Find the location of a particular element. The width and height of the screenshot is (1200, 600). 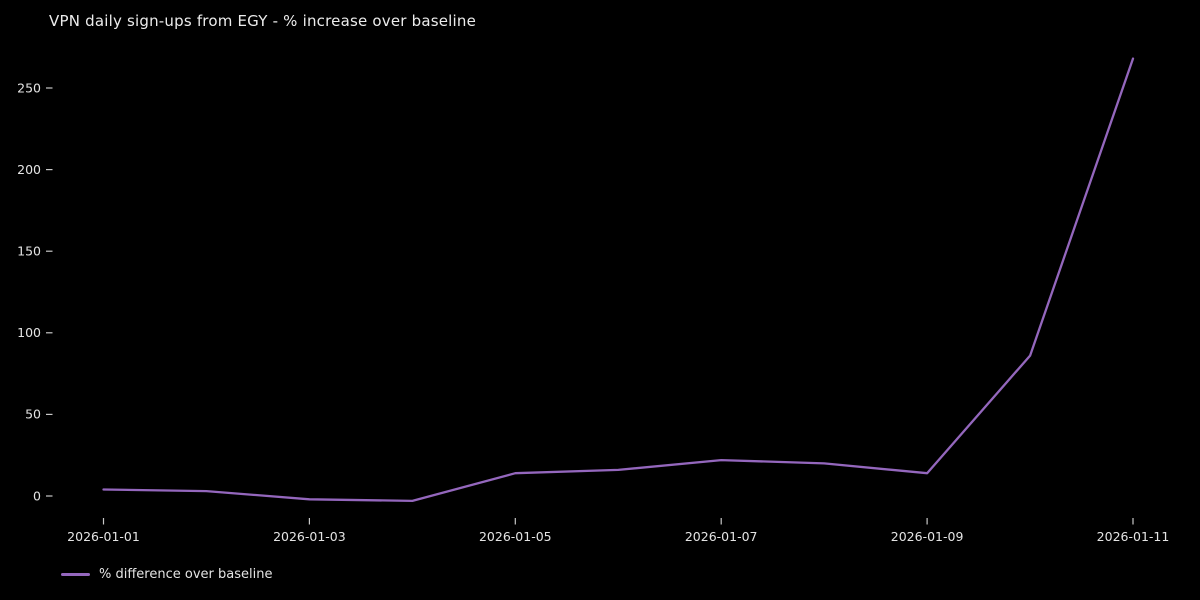

y-tick-label: 100 is located at coordinates (29, 332).